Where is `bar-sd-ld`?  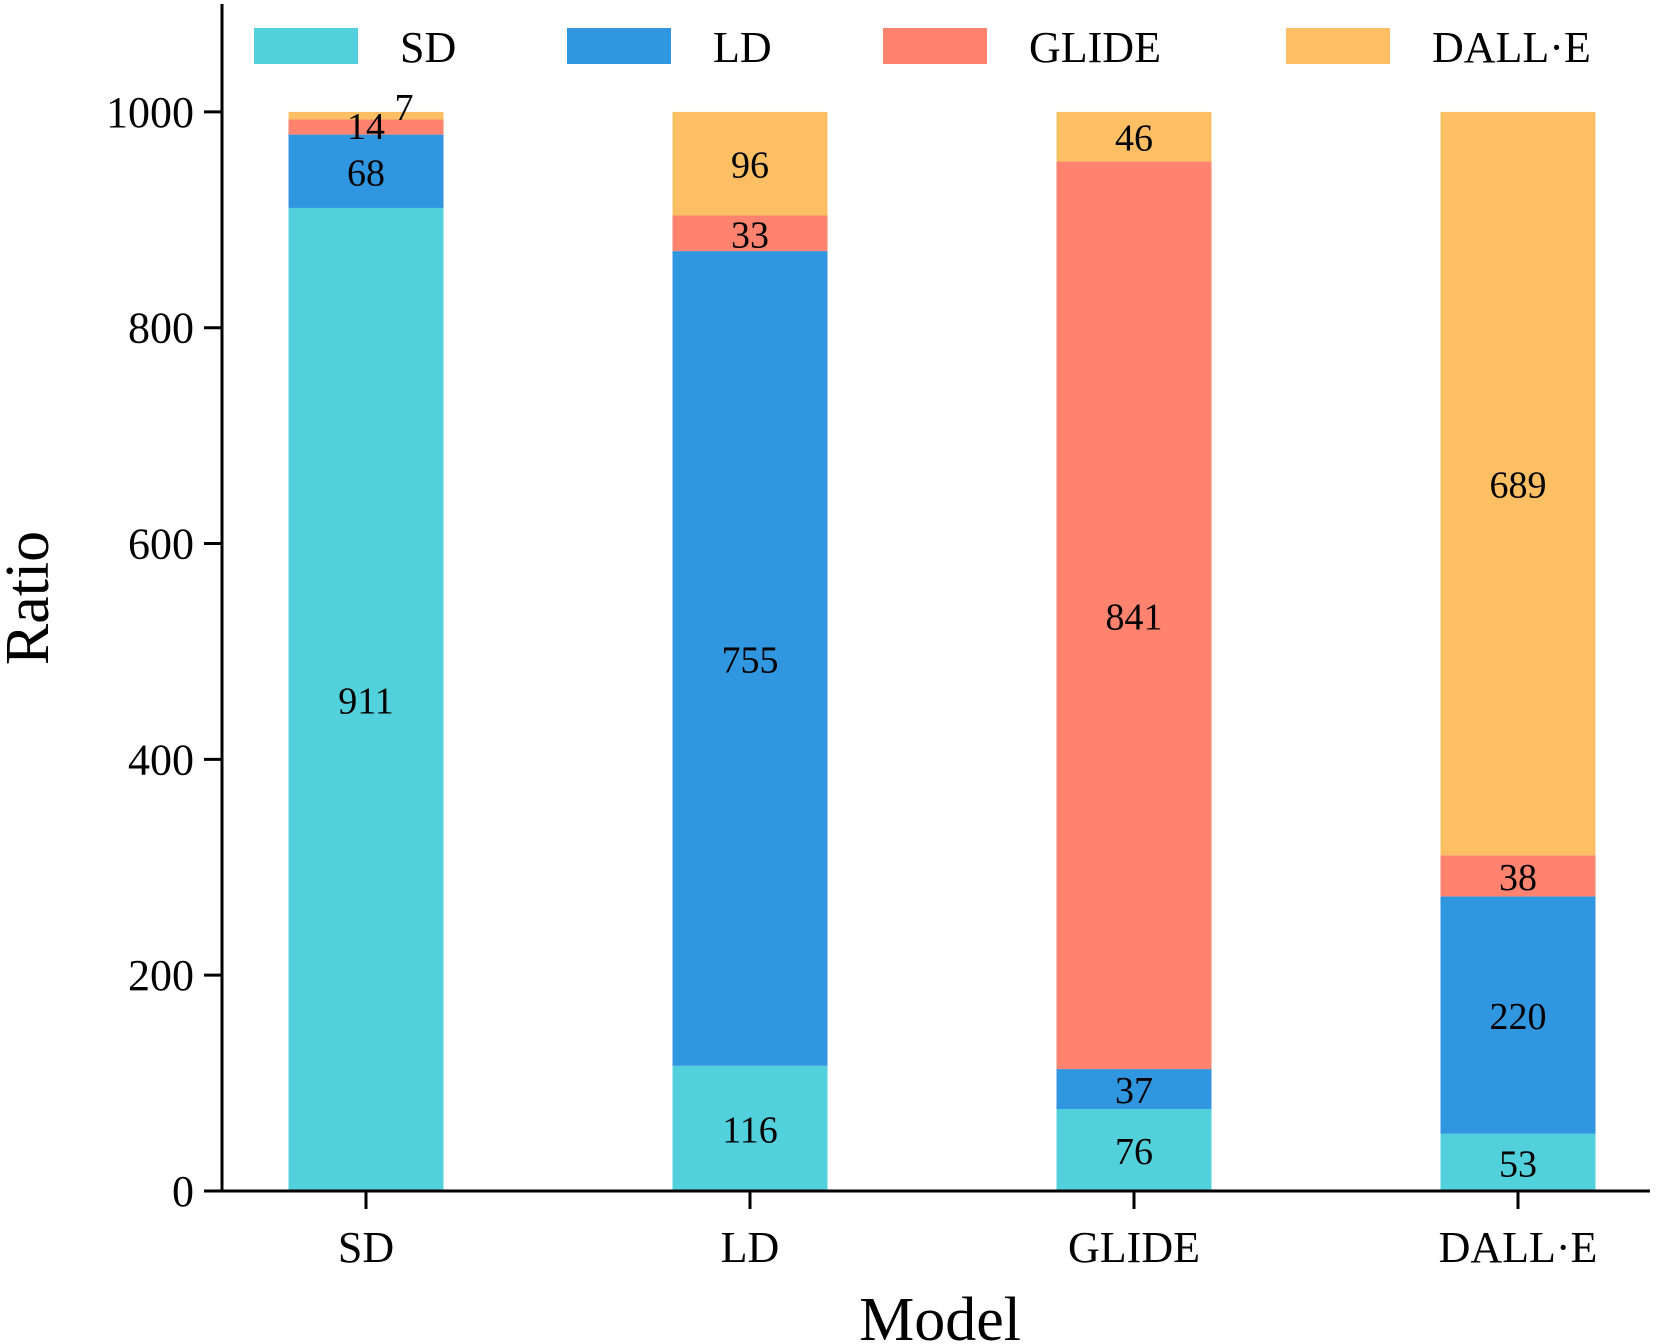
bar-sd-ld is located at coordinates (366, 171).